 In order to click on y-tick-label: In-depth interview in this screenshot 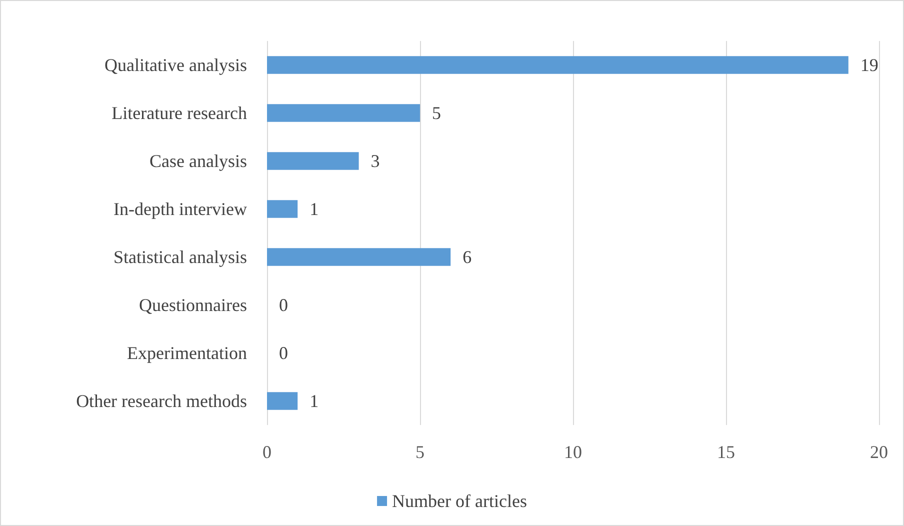, I will do `click(180, 209)`.